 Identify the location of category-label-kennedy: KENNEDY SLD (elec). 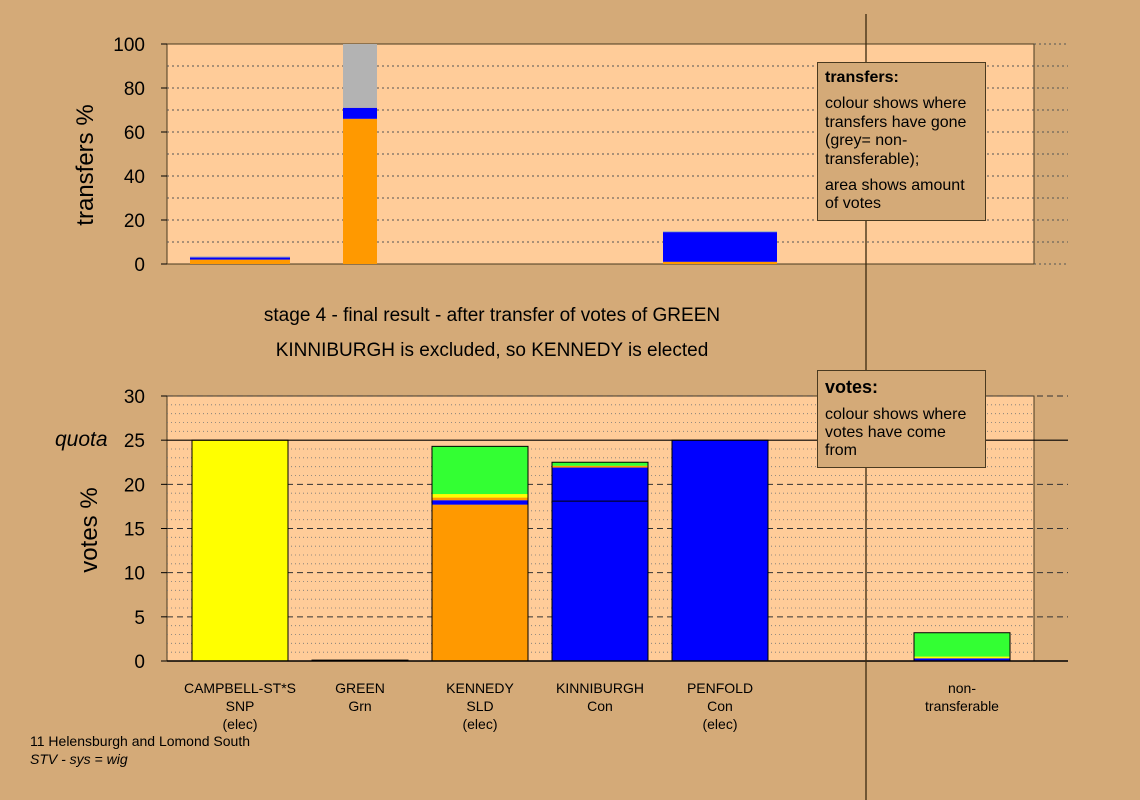
(480, 706).